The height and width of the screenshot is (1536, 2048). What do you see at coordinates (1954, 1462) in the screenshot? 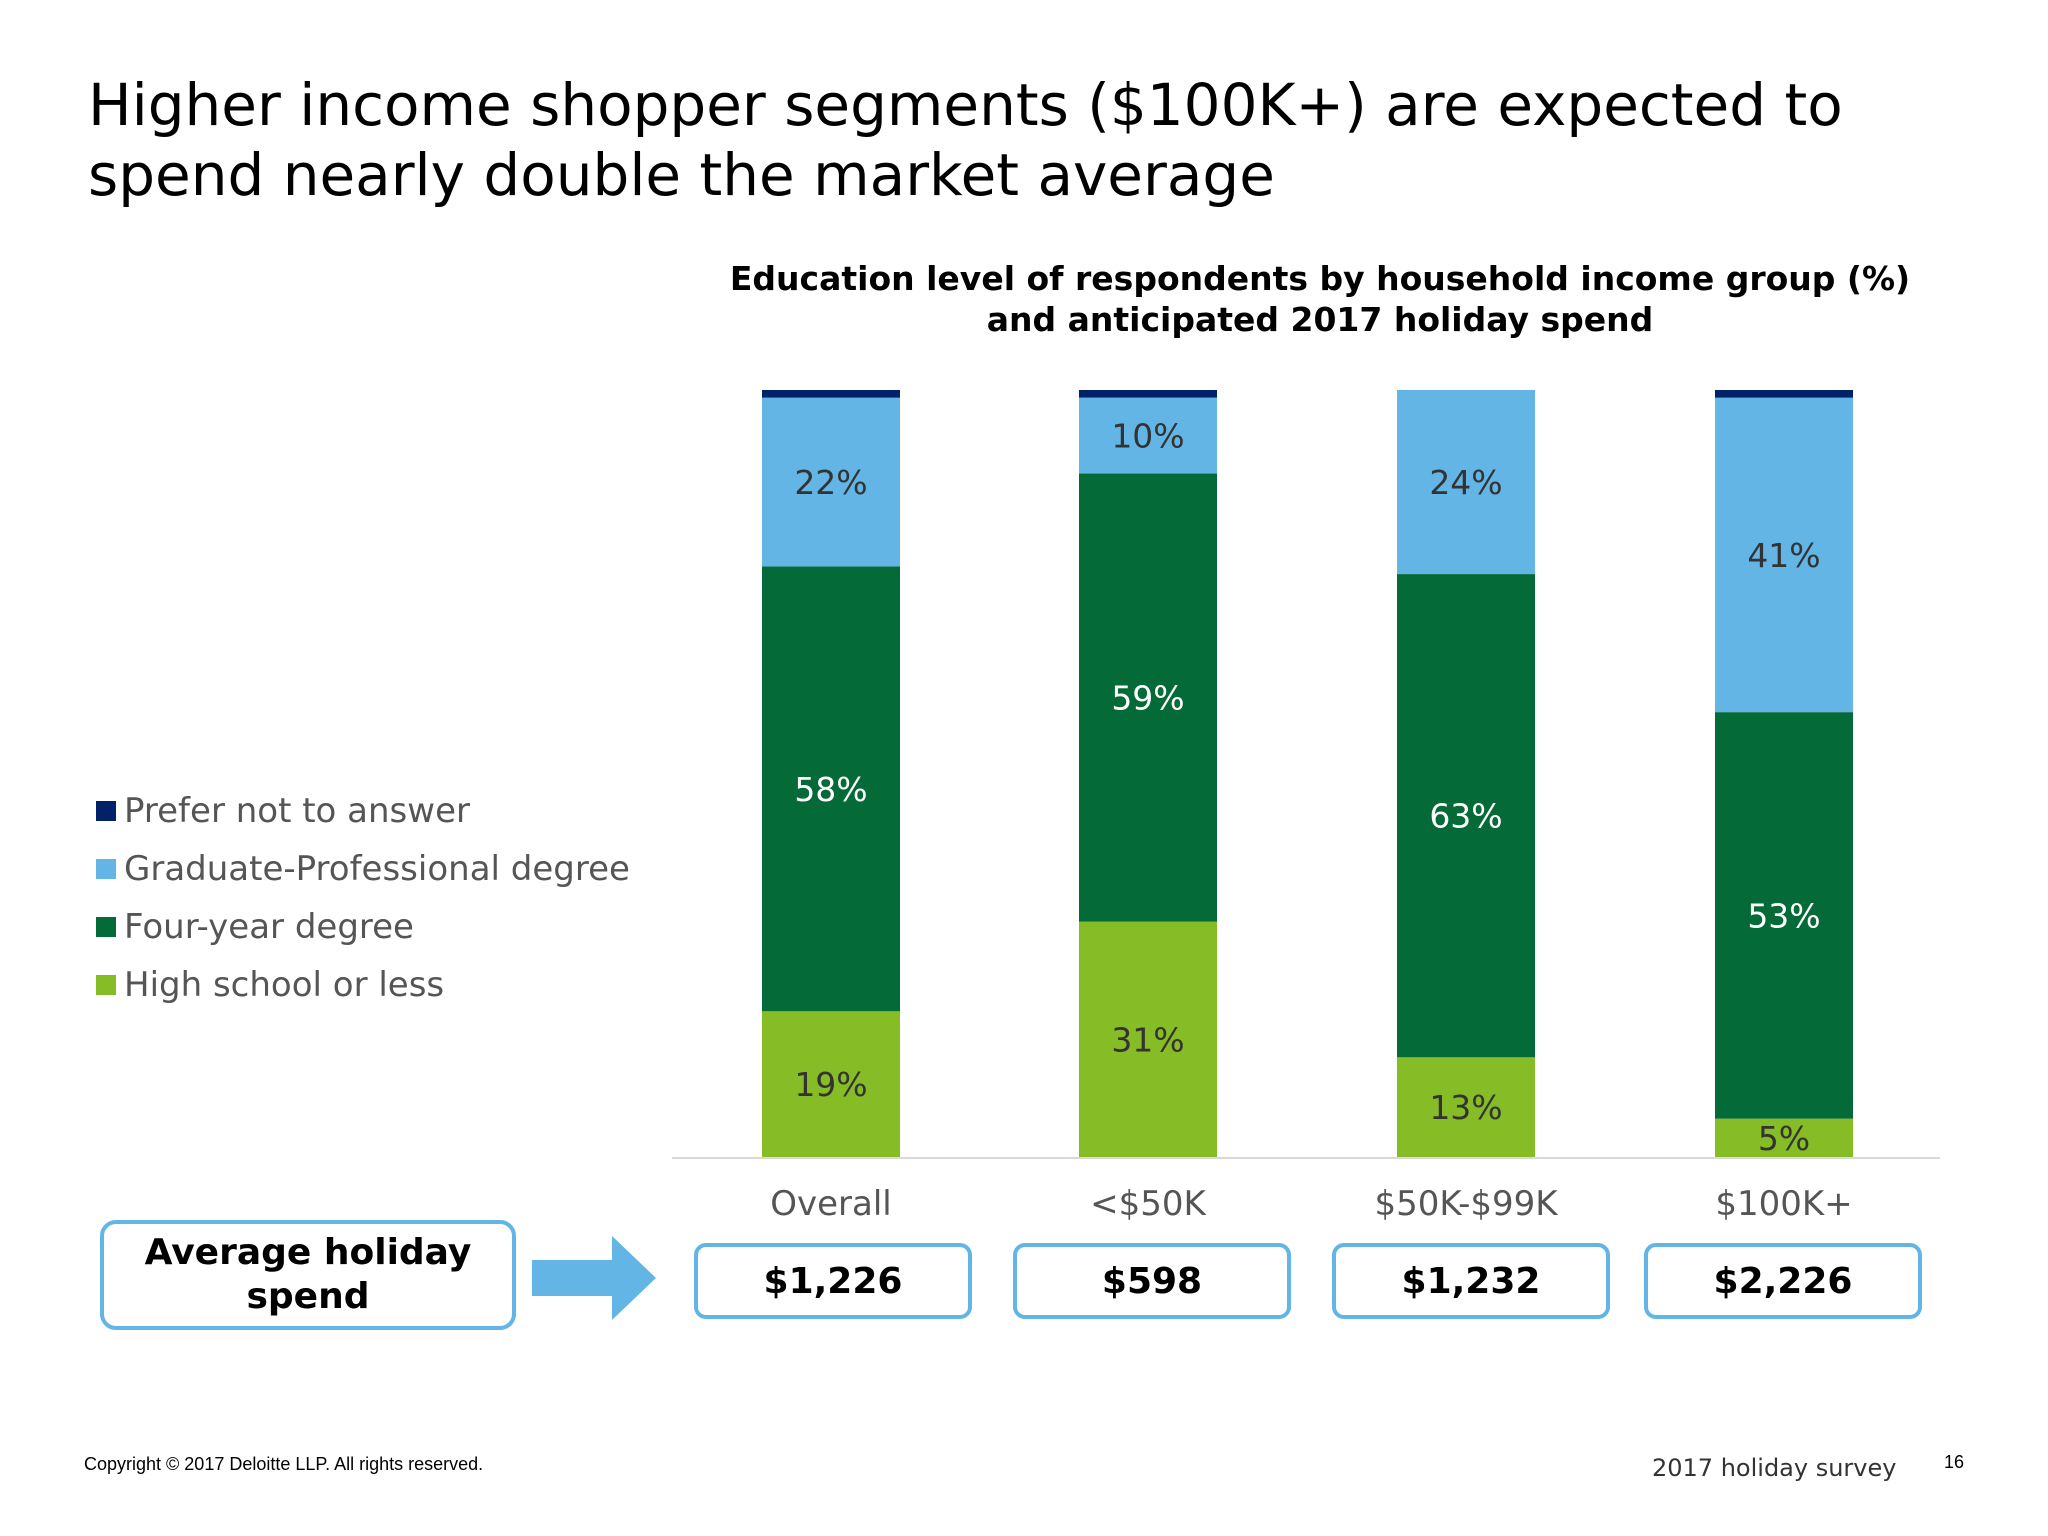
I see `page-number: 16` at bounding box center [1954, 1462].